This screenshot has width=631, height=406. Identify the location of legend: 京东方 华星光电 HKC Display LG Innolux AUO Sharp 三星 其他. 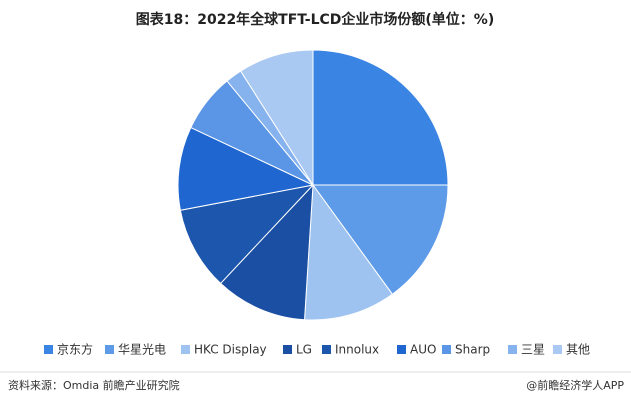
(317, 349).